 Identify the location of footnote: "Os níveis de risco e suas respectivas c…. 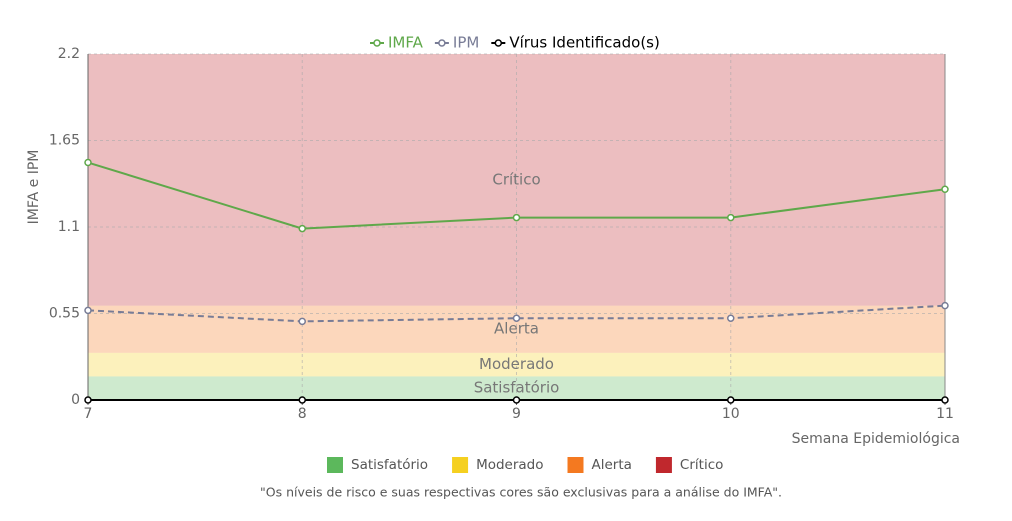
(521, 492).